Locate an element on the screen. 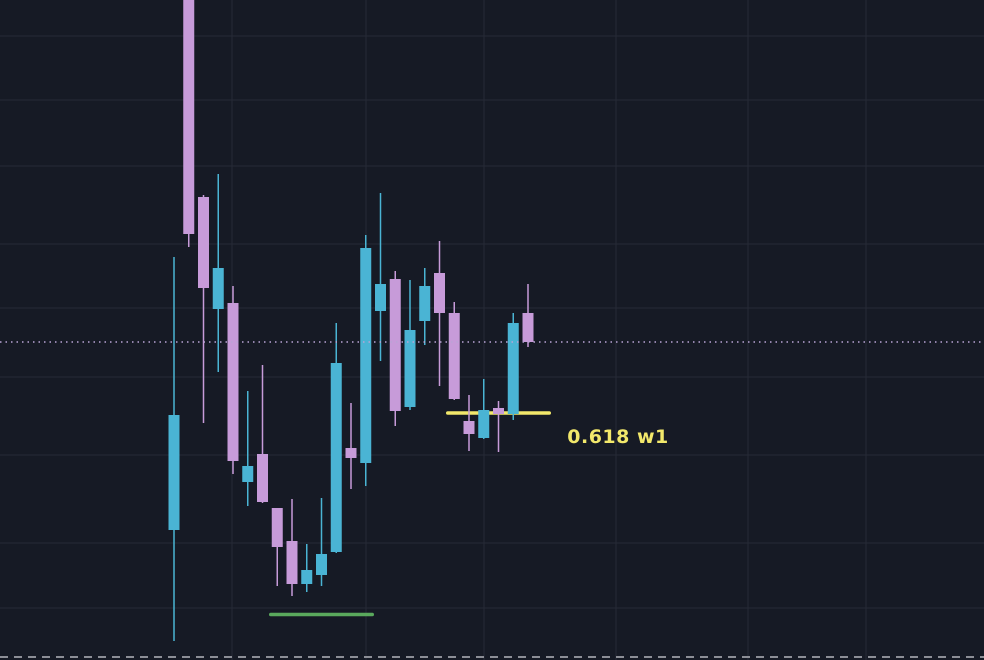 The image size is (984, 660). level-label-0: 0.618 w1 is located at coordinates (618, 437).